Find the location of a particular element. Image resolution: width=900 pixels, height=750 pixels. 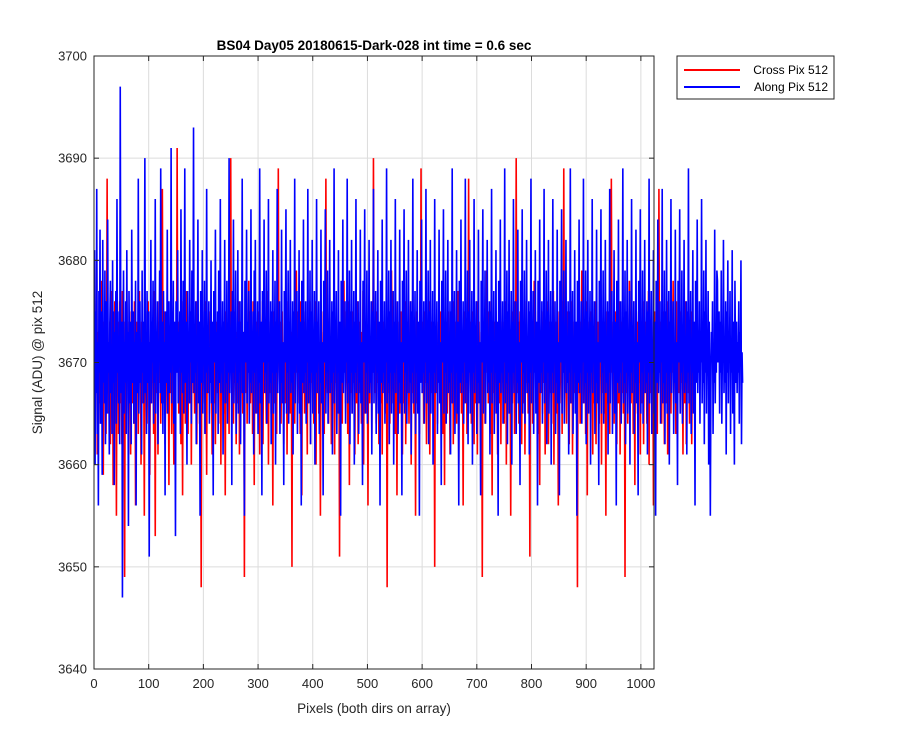

y-tick-label: 3700 is located at coordinates (72, 56).